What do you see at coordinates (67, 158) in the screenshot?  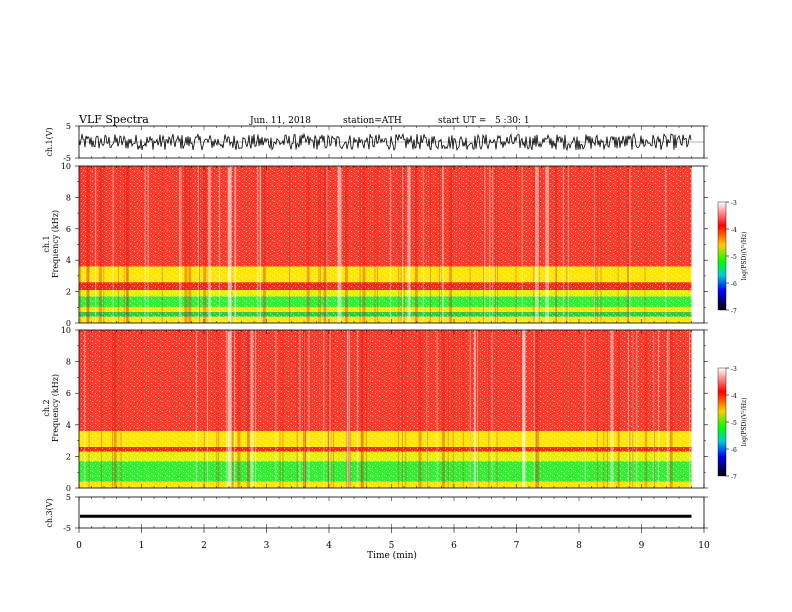 I see `y-tick-label: -5` at bounding box center [67, 158].